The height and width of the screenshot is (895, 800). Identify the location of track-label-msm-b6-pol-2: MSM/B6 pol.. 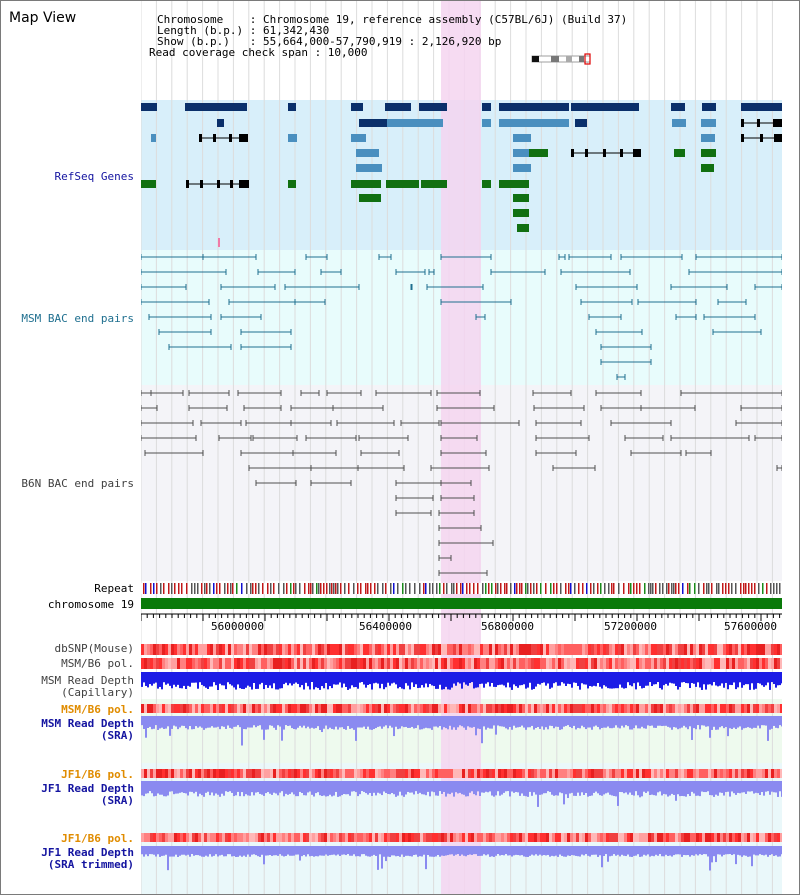
(97, 709).